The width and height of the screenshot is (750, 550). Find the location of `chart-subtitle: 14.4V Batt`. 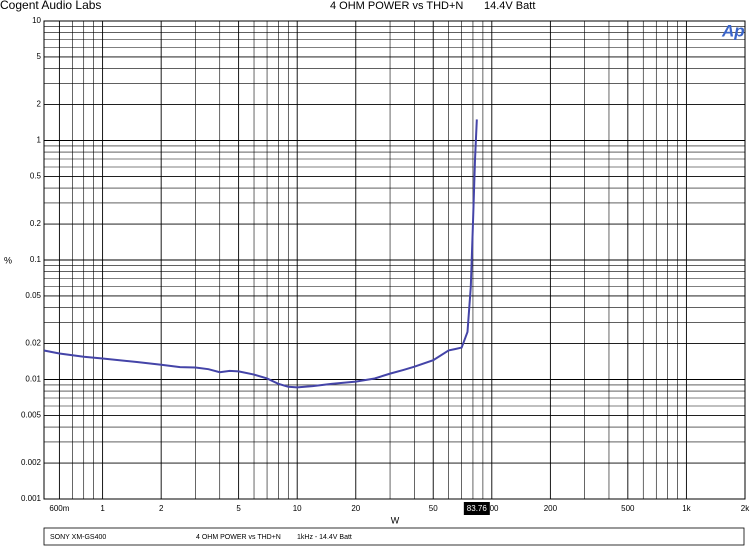

chart-subtitle: 14.4V Batt is located at coordinates (509, 6).